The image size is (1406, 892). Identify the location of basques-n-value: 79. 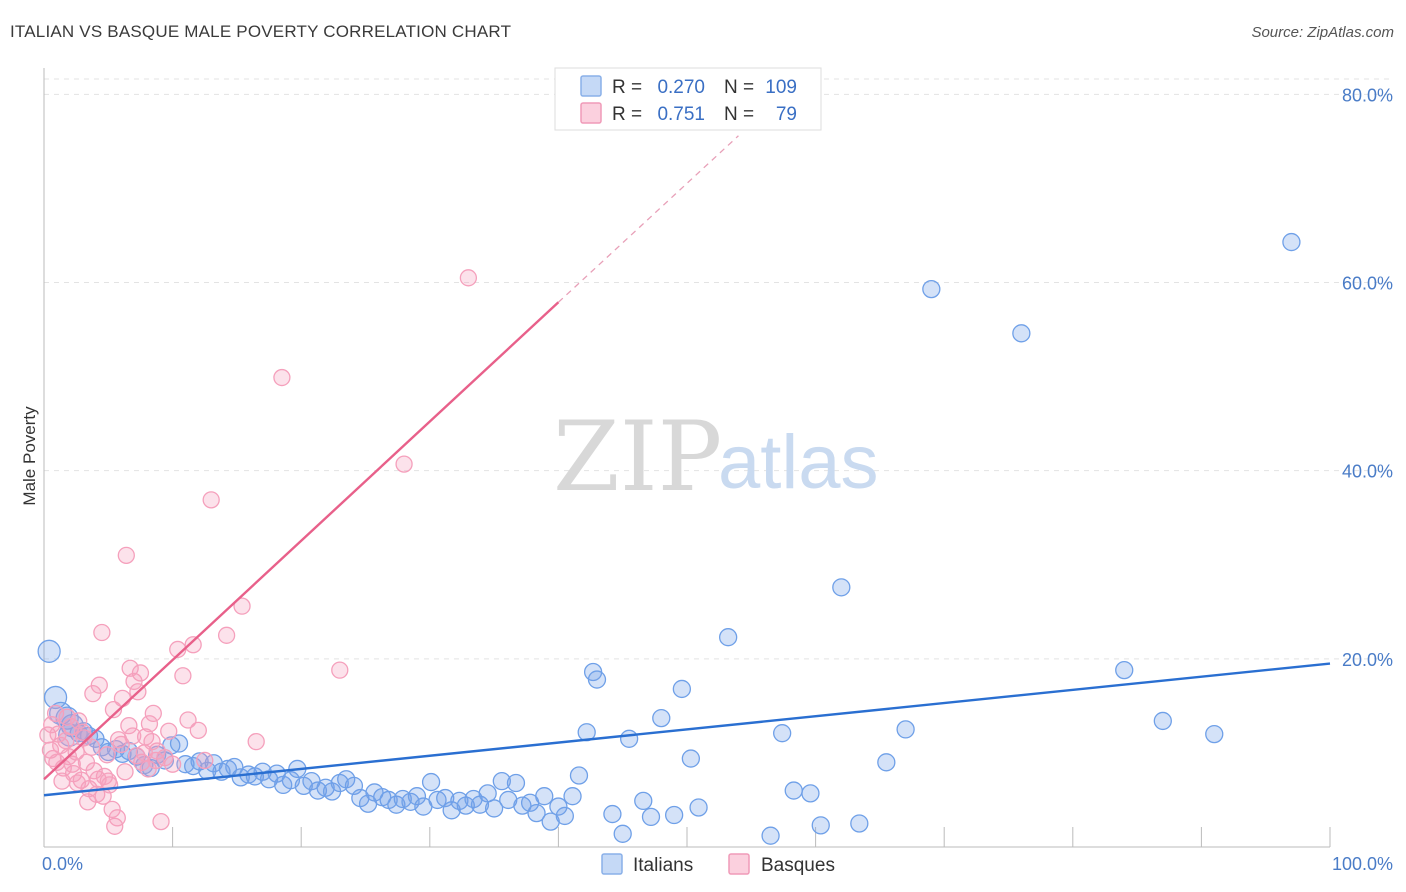
(786, 114).